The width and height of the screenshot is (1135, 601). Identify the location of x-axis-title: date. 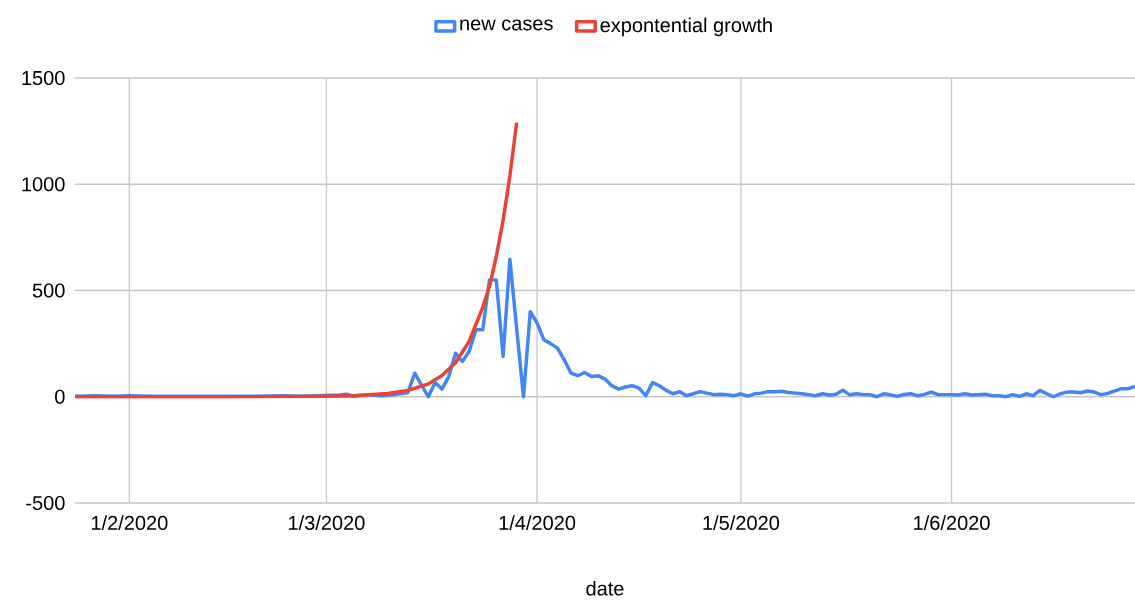
(605, 588).